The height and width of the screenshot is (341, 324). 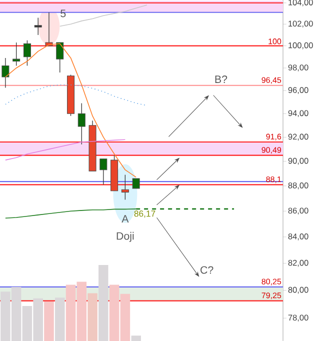 What do you see at coordinates (272, 80) in the screenshot?
I see `ref-line-label: 96,45` at bounding box center [272, 80].